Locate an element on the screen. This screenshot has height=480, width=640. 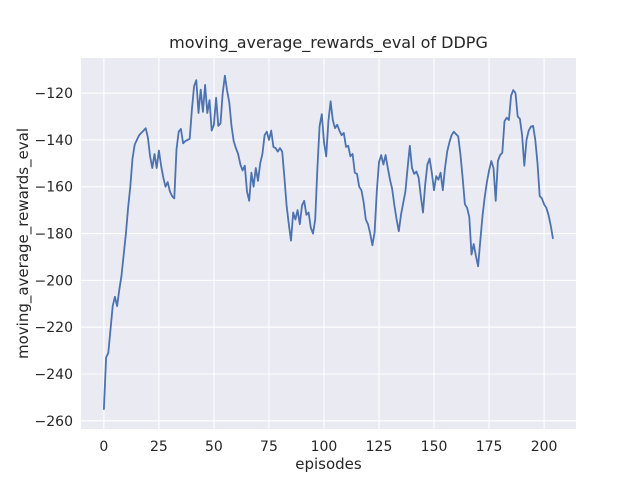
x-axis-label: episodes is located at coordinates (328, 464).